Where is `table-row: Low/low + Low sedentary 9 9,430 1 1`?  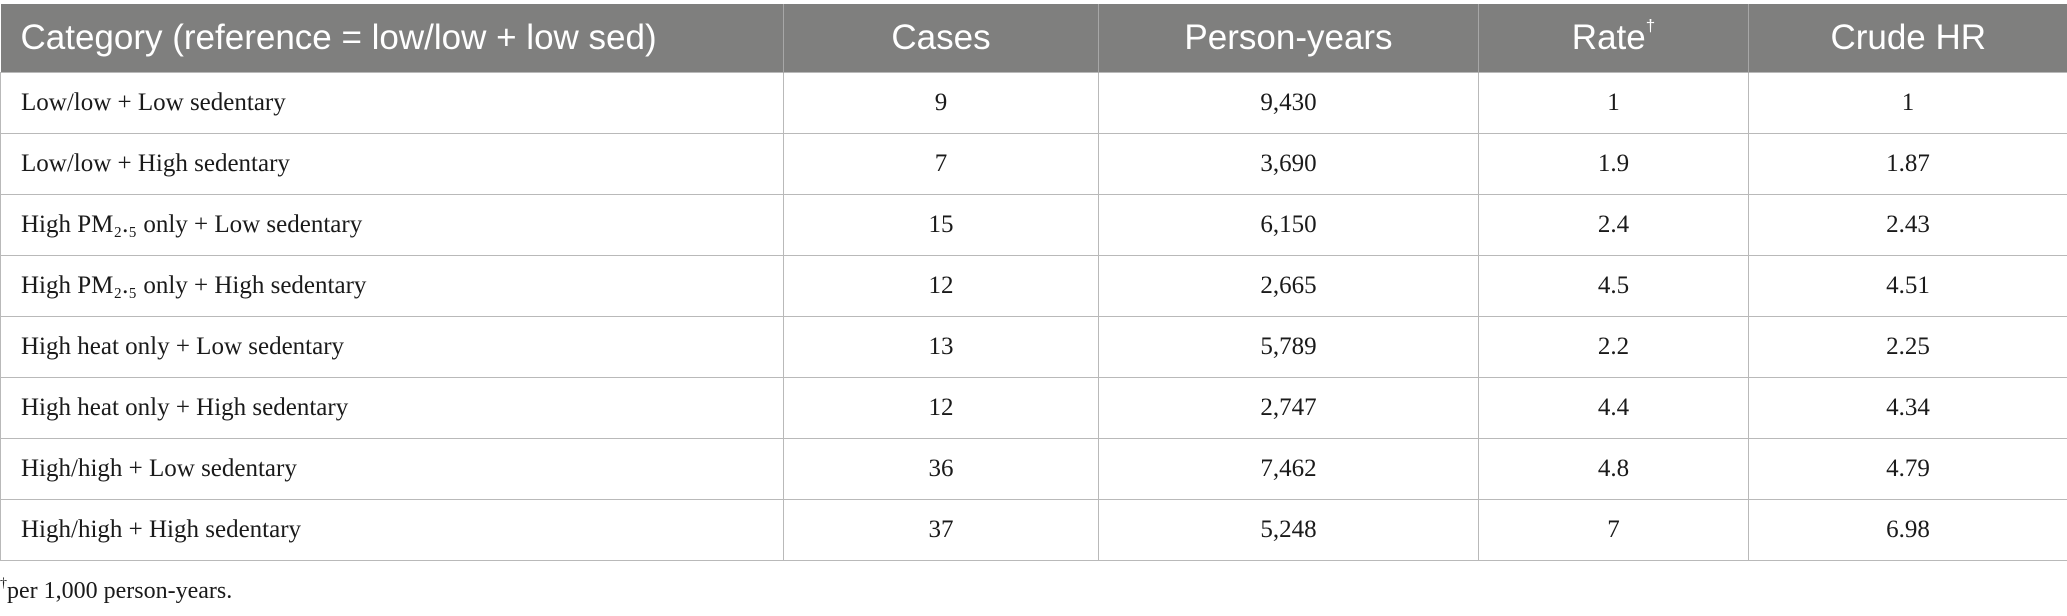
table-row: Low/low + Low sedentary 9 9,430 1 1 is located at coordinates (1033, 103).